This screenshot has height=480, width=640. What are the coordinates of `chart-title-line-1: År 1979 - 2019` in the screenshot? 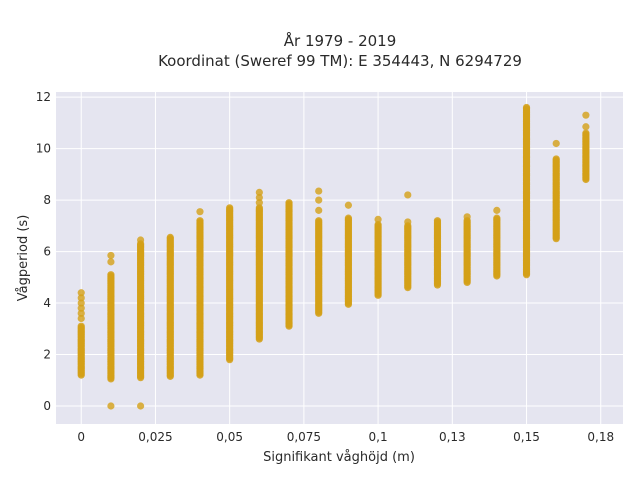 It's located at (340, 40).